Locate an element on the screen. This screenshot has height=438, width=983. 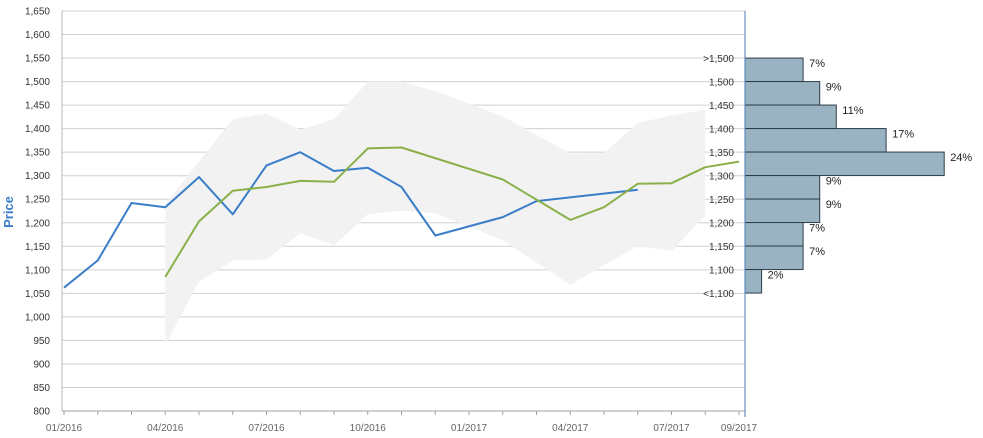
x-tick-label: 04/2016 is located at coordinates (165, 428).